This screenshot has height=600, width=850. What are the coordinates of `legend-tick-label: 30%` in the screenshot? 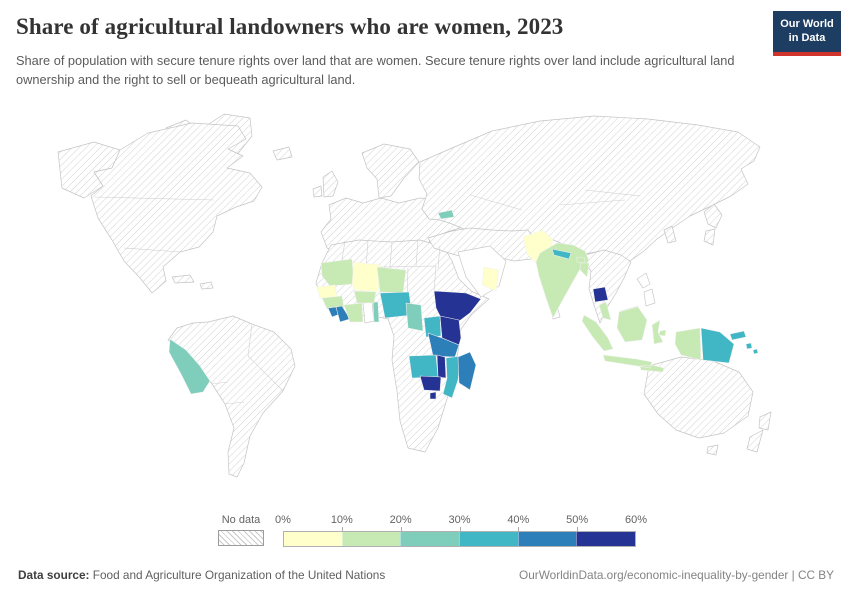 It's located at (459, 520).